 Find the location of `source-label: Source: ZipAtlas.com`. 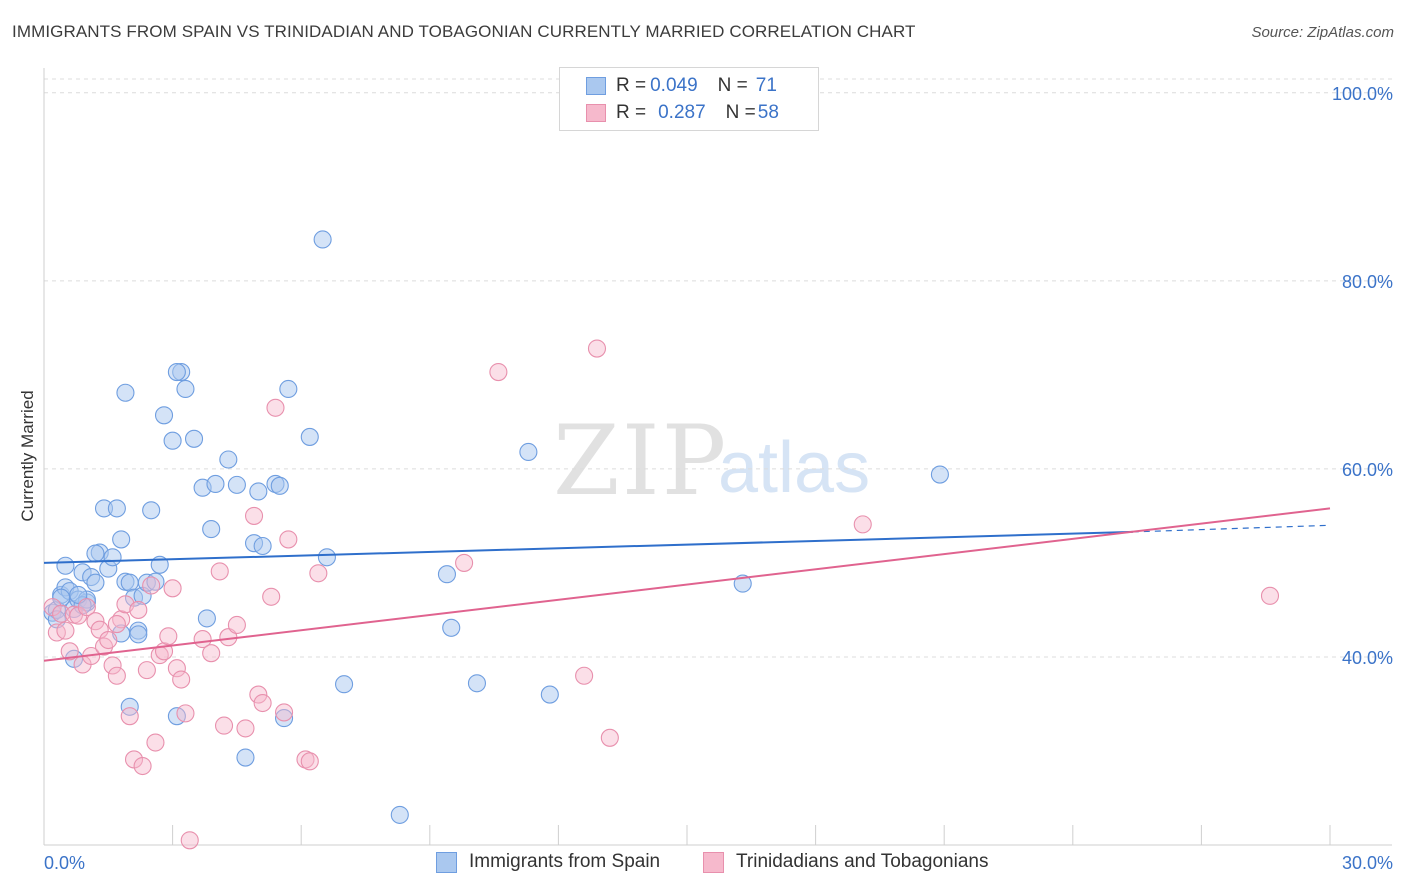

source-label: Source: ZipAtlas.com is located at coordinates (1322, 32).